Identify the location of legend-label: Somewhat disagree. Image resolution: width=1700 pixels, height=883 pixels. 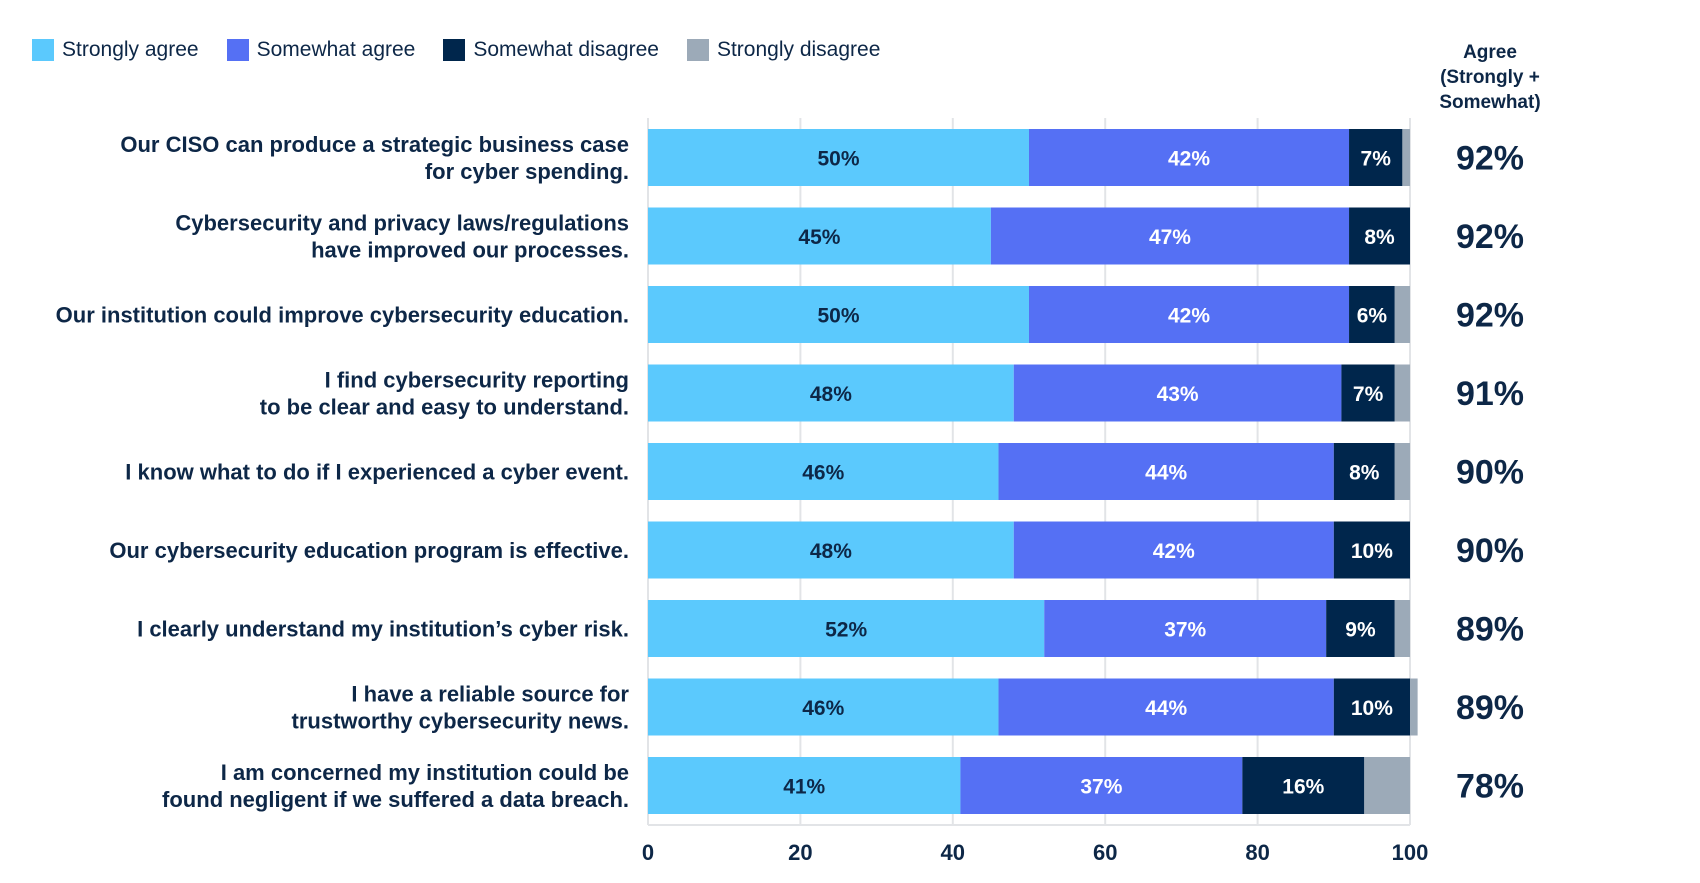
(566, 49).